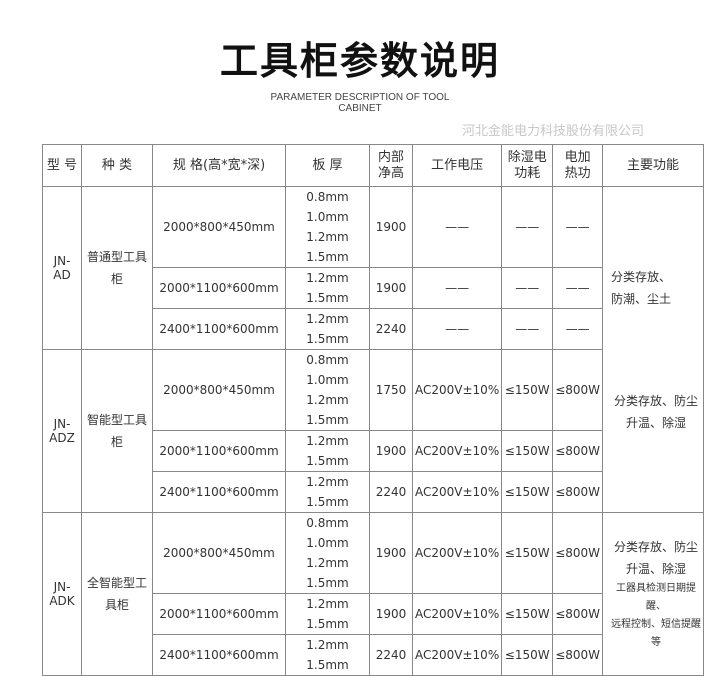 The width and height of the screenshot is (720, 676). Describe the element at coordinates (641, 276) in the screenshot. I see `function-line: 分类存放、` at that location.